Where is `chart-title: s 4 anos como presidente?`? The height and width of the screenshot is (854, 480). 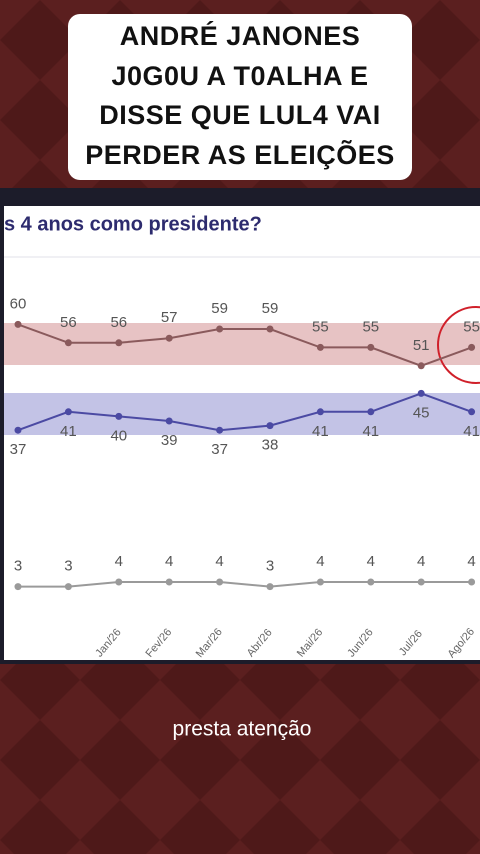 chart-title: s 4 anos como presidente? is located at coordinates (133, 224).